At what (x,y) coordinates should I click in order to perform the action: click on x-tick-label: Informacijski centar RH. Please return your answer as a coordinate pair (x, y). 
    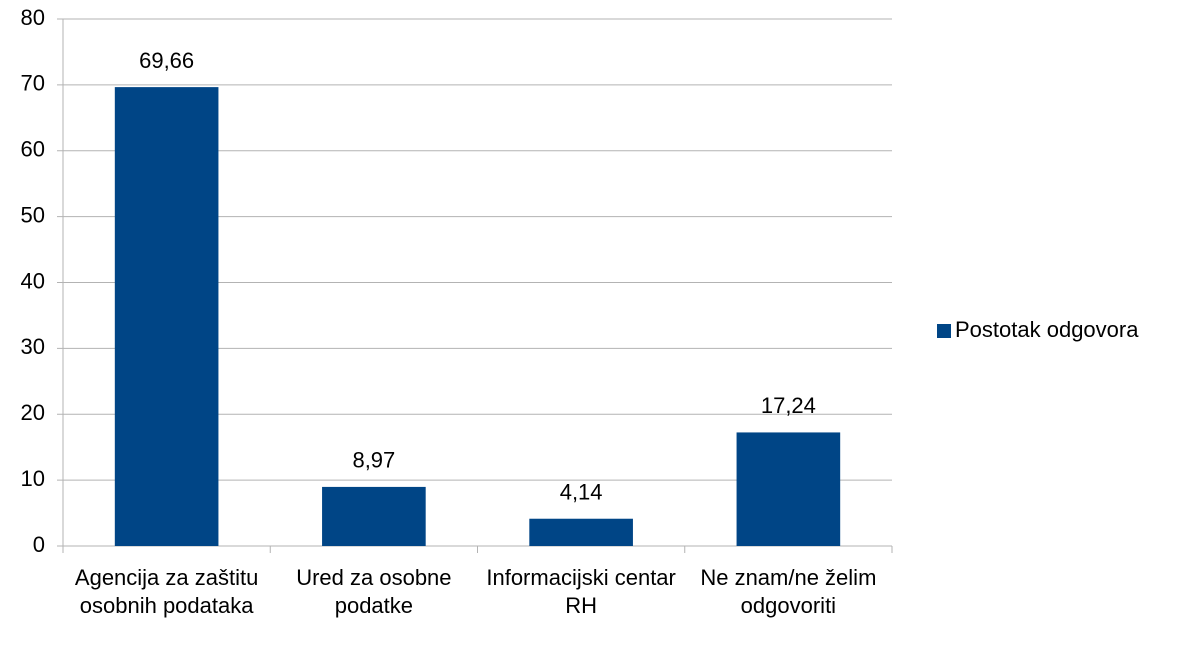
    Looking at the image, I should click on (581, 591).